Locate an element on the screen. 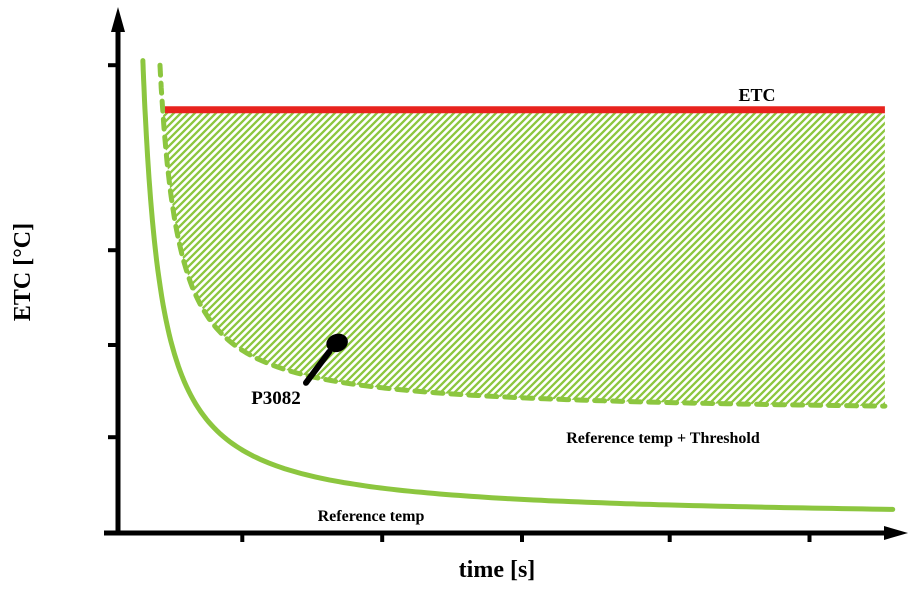 The width and height of the screenshot is (916, 595). p3082-marker is located at coordinates (325, 359).